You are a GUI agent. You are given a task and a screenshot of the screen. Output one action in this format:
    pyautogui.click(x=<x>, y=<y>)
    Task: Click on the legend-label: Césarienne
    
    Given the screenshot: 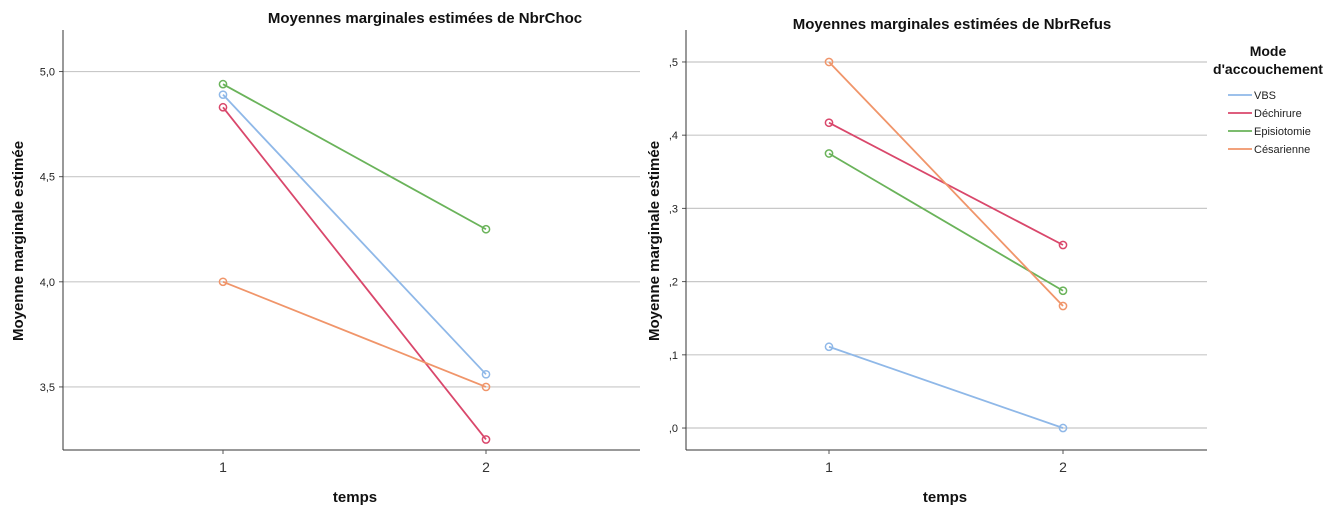 What is the action you would take?
    pyautogui.click(x=1282, y=150)
    